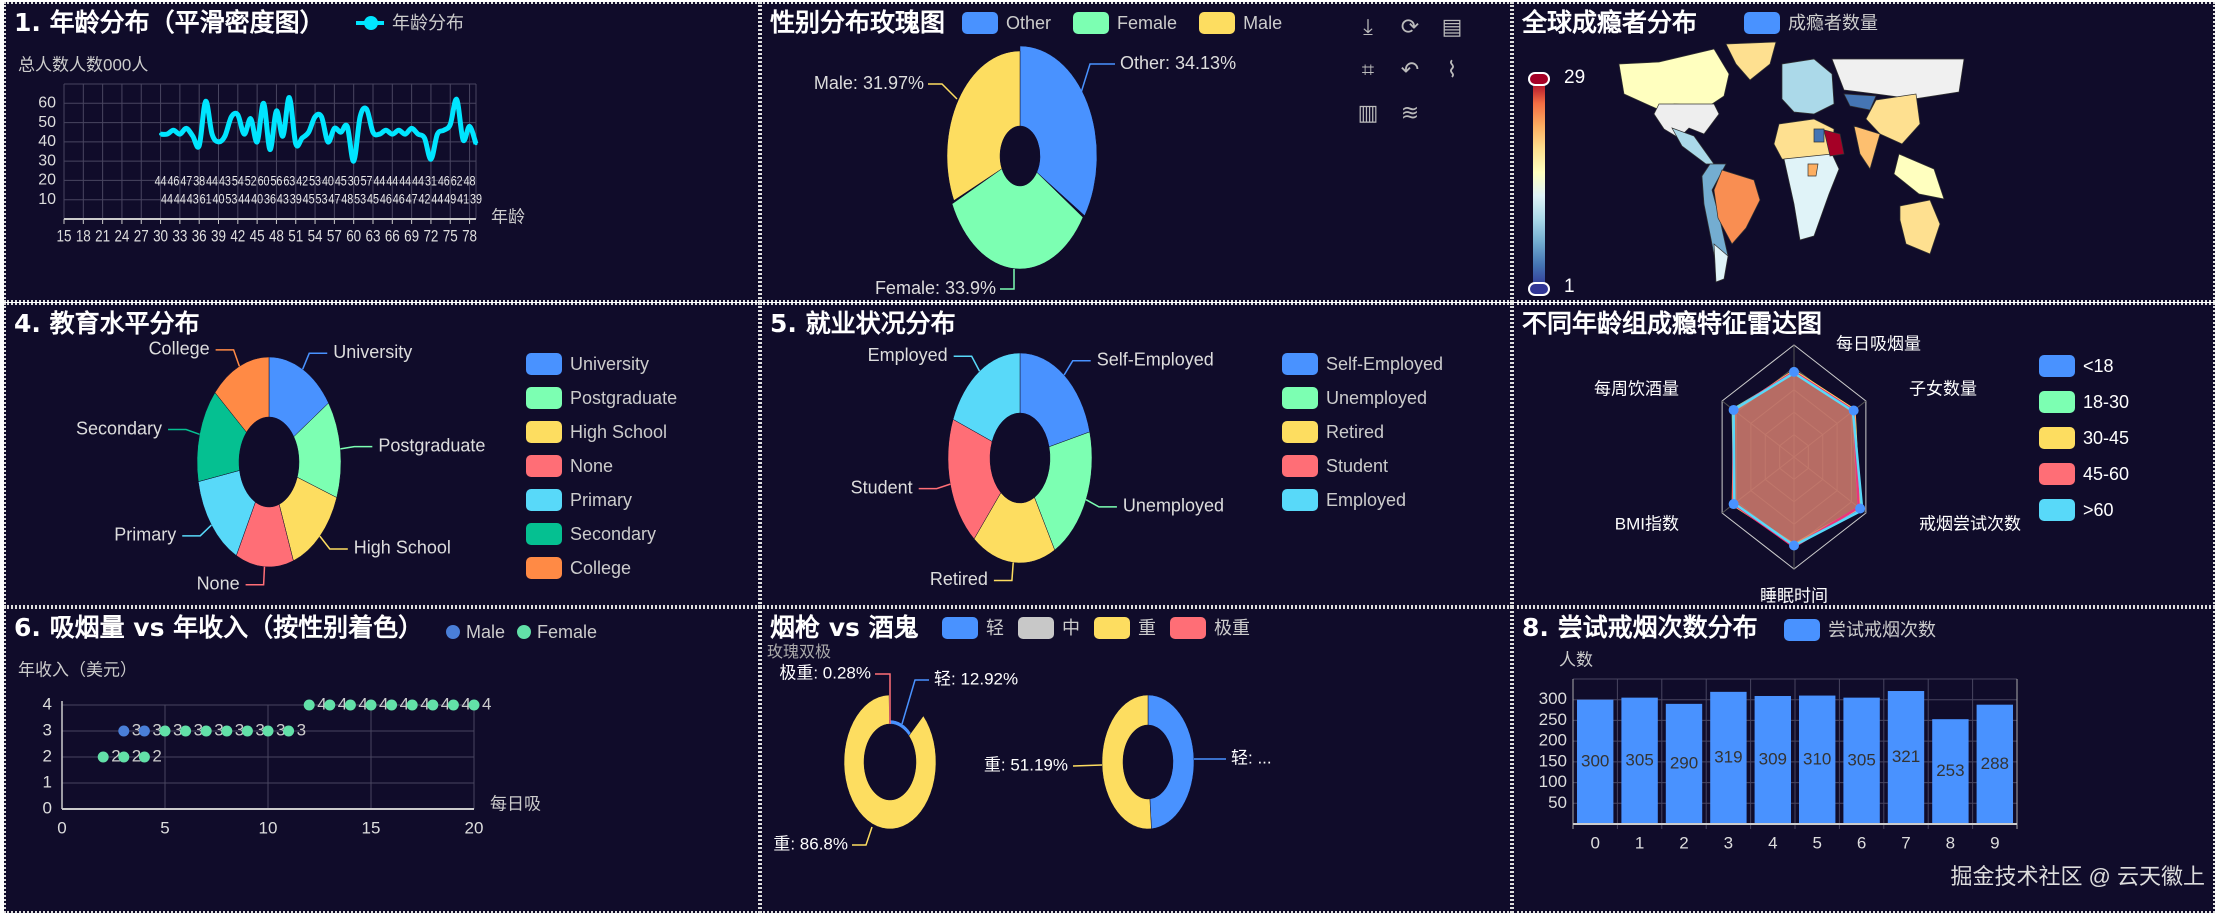 This screenshot has width=2217, height=915. Describe the element at coordinates (1539, 79) in the screenshot. I see `visual-map-max-handle` at that location.